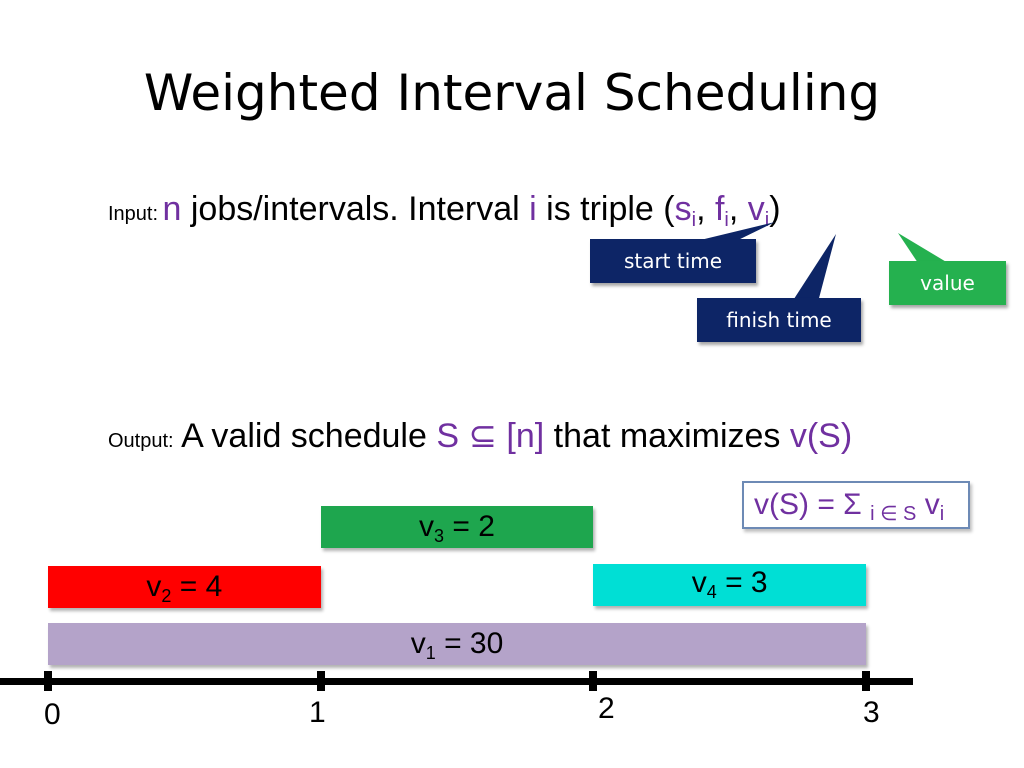  What do you see at coordinates (721, 210) in the screenshot?
I see `input-f: fi` at bounding box center [721, 210].